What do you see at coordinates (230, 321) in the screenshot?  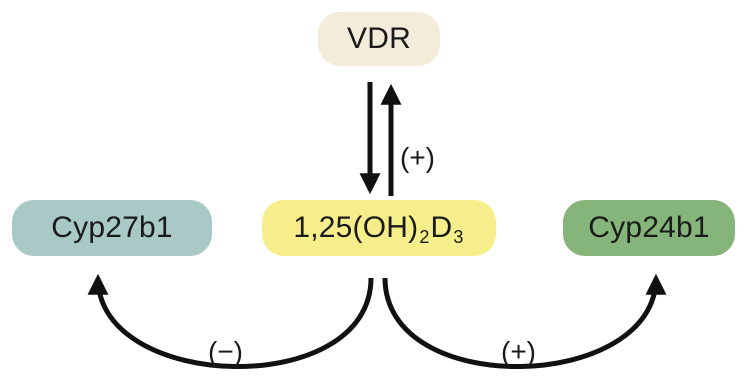 I see `arrow-center-to-cyp27b1` at bounding box center [230, 321].